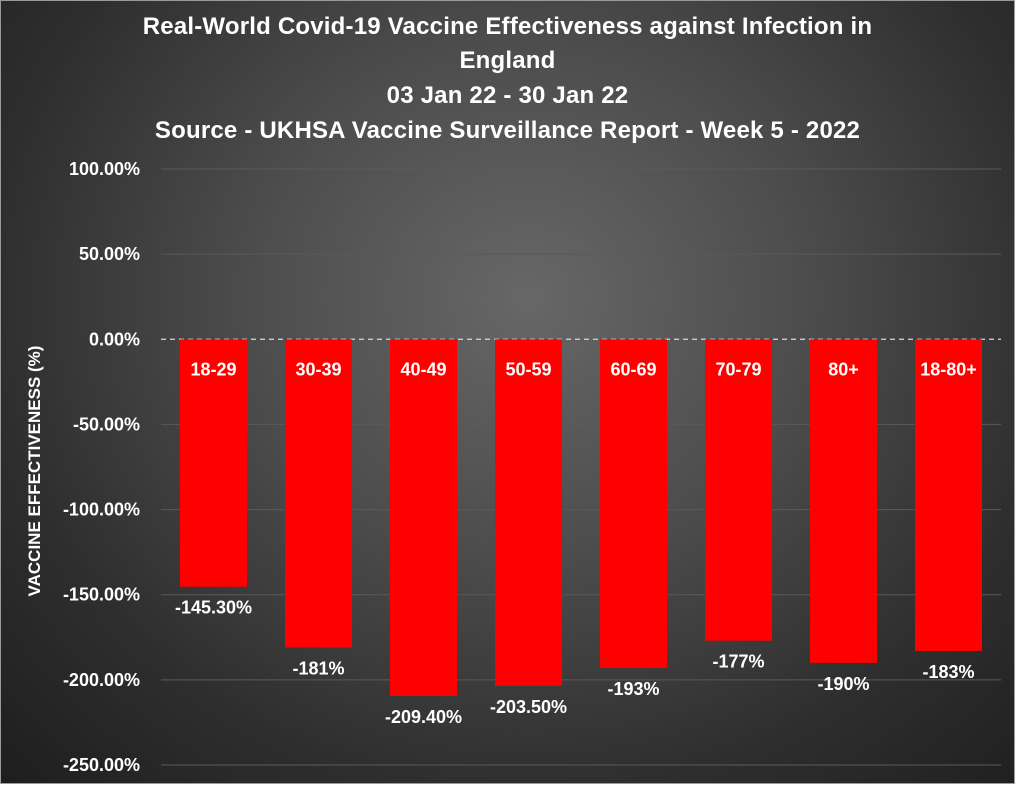  What do you see at coordinates (101, 595) in the screenshot?
I see `y-tick-label: -150.00%` at bounding box center [101, 595].